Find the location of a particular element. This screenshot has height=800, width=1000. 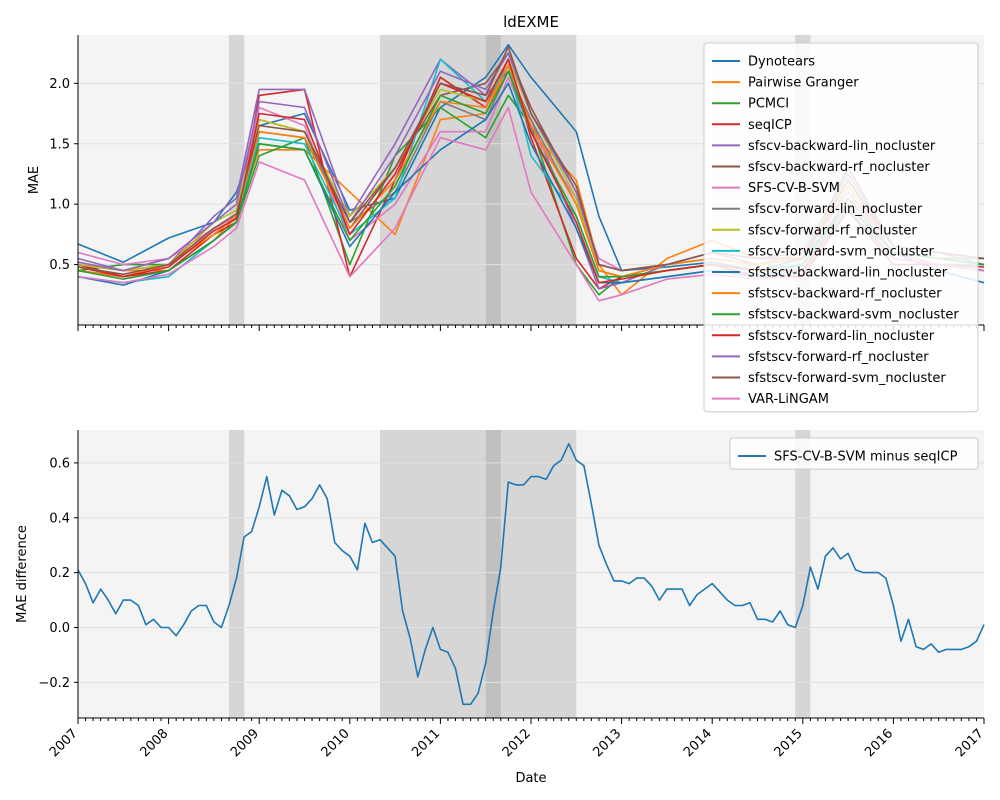

legend-label: sfscv-backward-rf_nocluster is located at coordinates (839, 167).